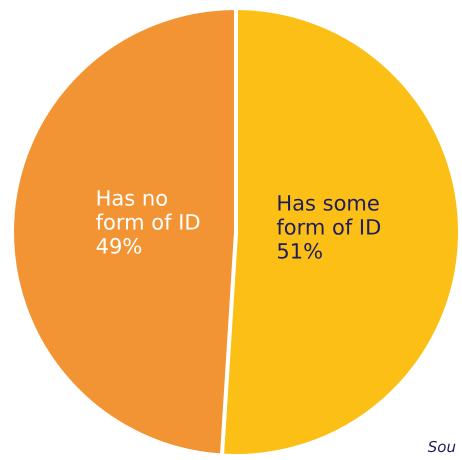  What do you see at coordinates (119, 246) in the screenshot?
I see `data-label: 49%` at bounding box center [119, 246].